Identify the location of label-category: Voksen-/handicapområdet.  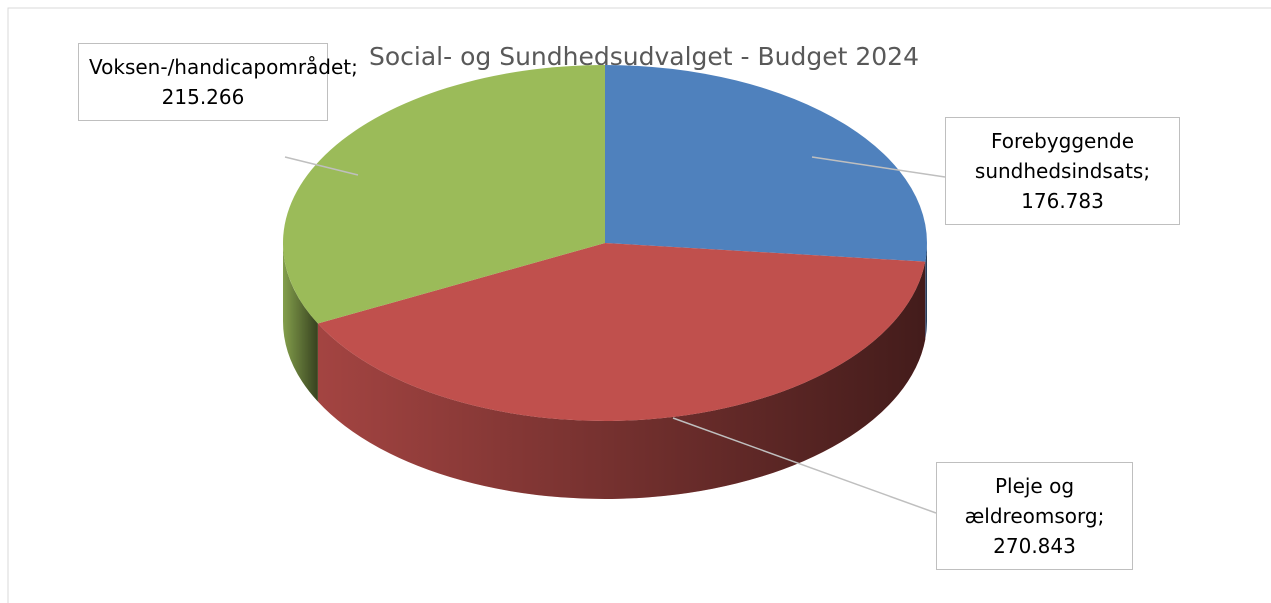
(220, 67).